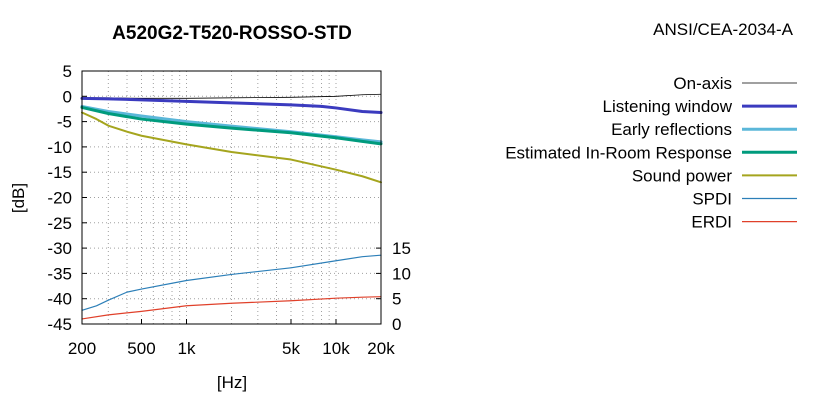  I want to click on standard-label: ANSI/CEA-2034-A, so click(723, 29).